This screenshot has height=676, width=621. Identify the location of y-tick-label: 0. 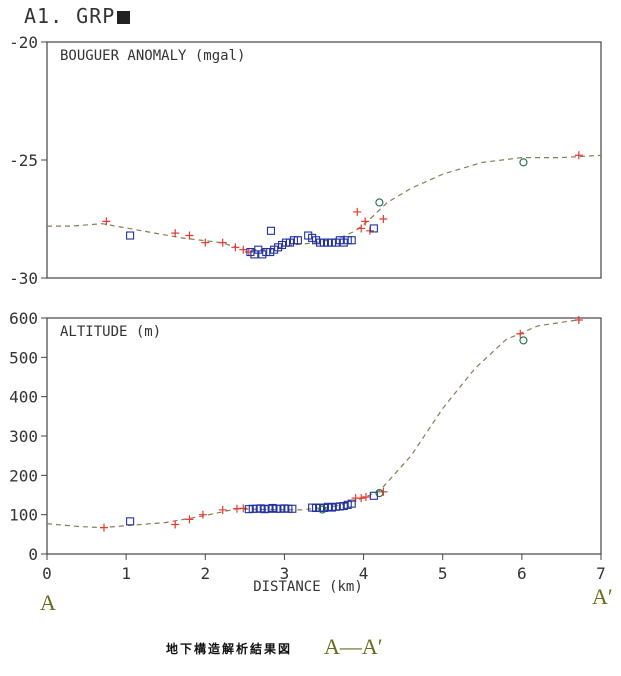
(33, 554).